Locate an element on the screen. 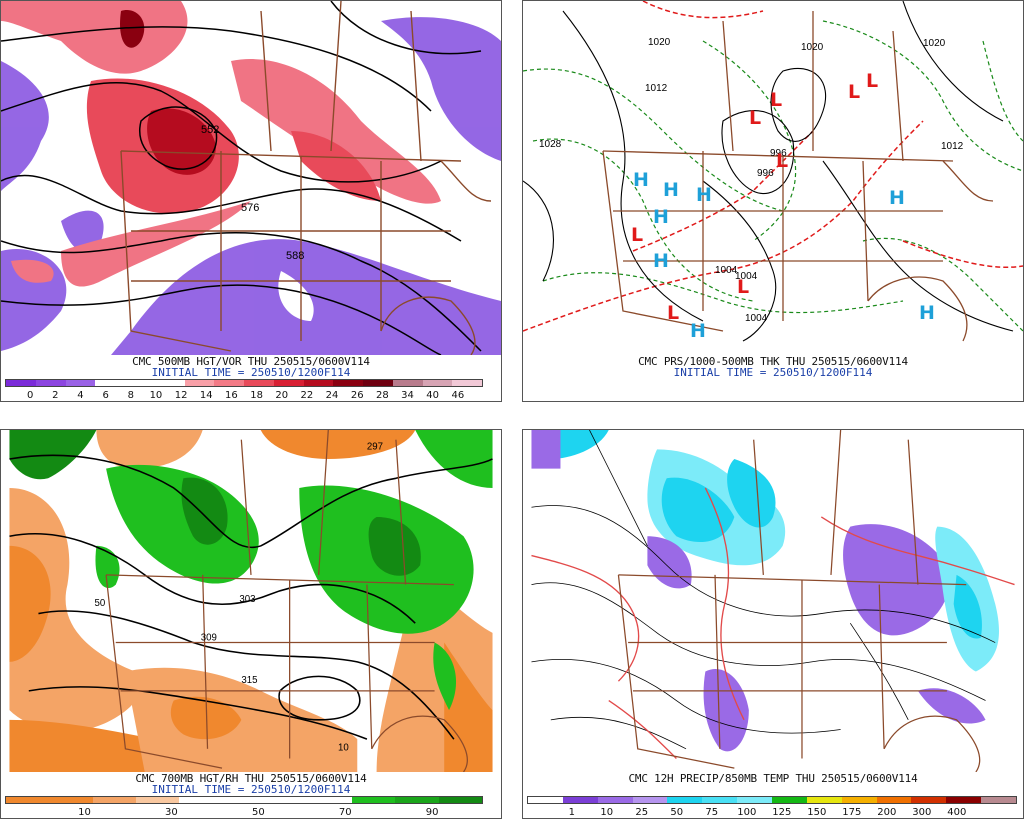 The height and width of the screenshot is (819, 1024). height-label: 297 is located at coordinates (375, 446).